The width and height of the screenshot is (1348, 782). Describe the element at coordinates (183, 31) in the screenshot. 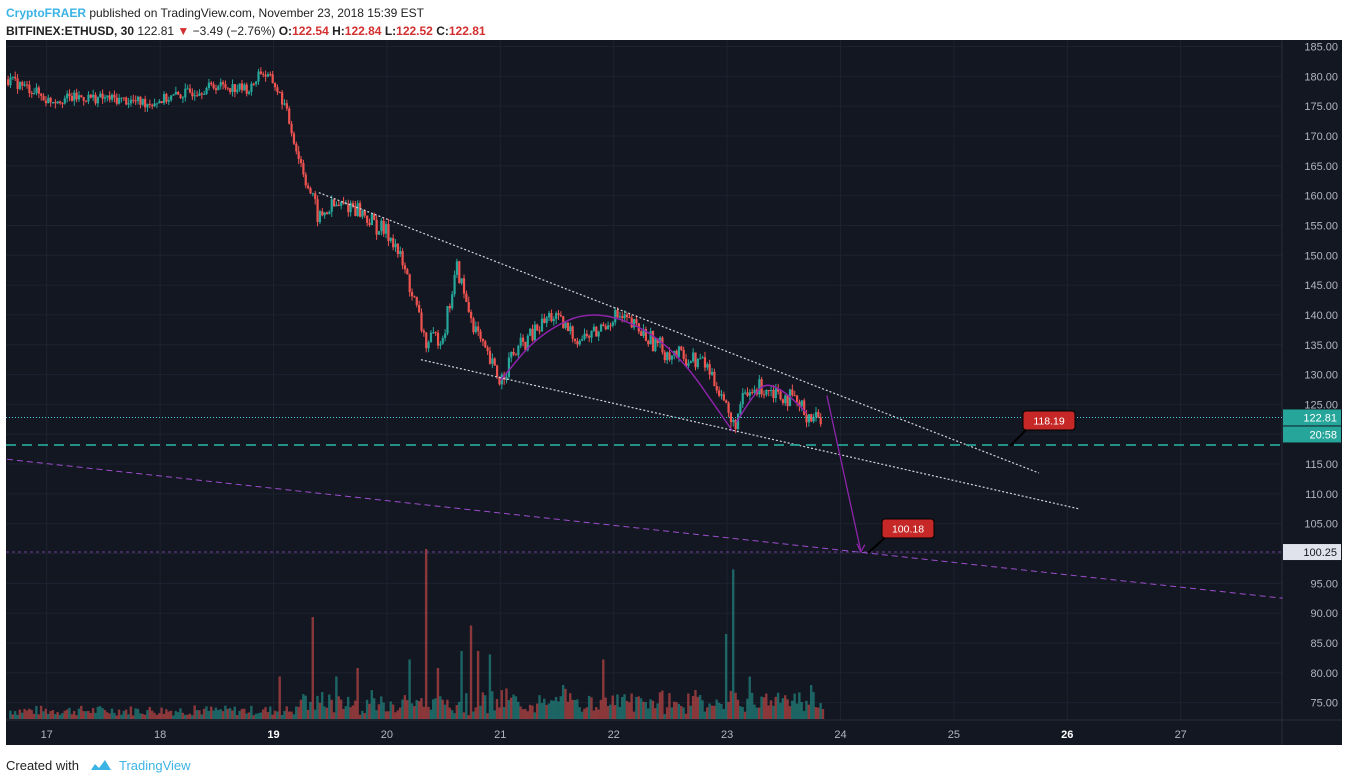

I see `down-triangle-icon: ▼` at that location.